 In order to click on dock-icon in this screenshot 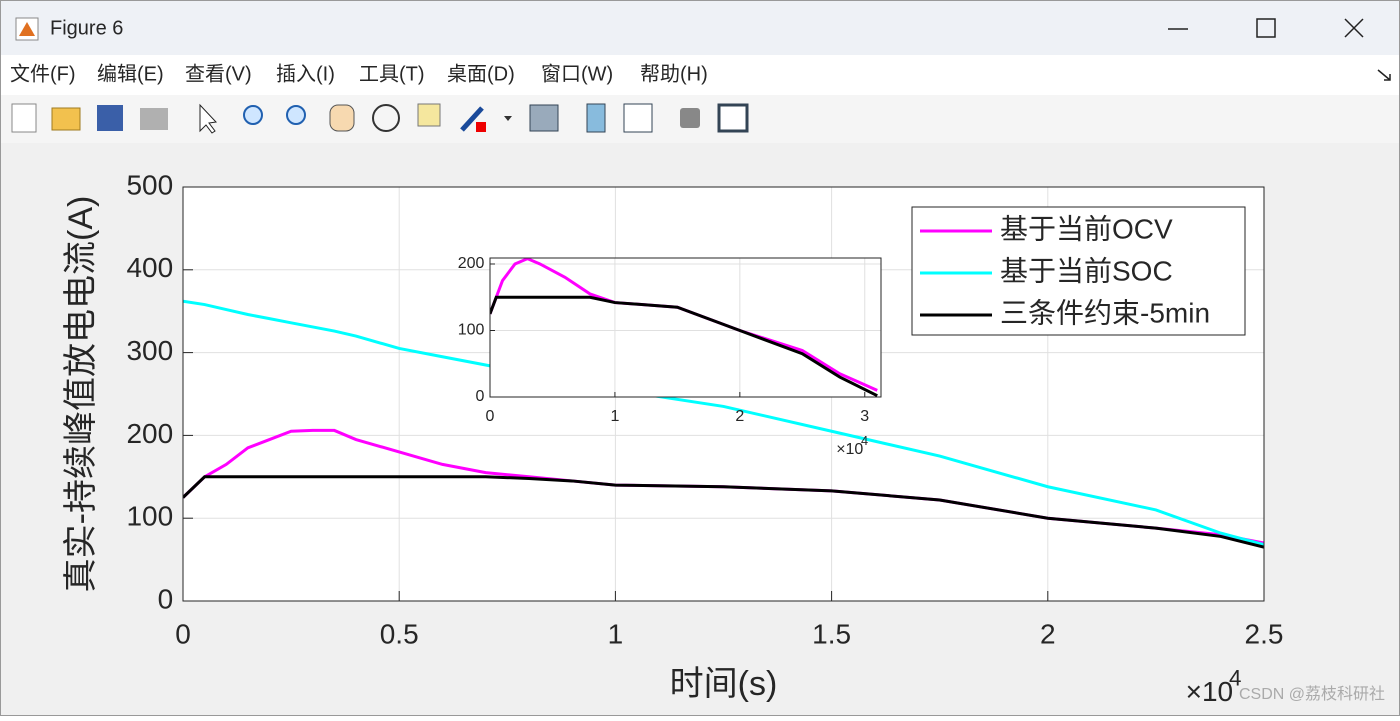, I will do `click(733, 118)`.